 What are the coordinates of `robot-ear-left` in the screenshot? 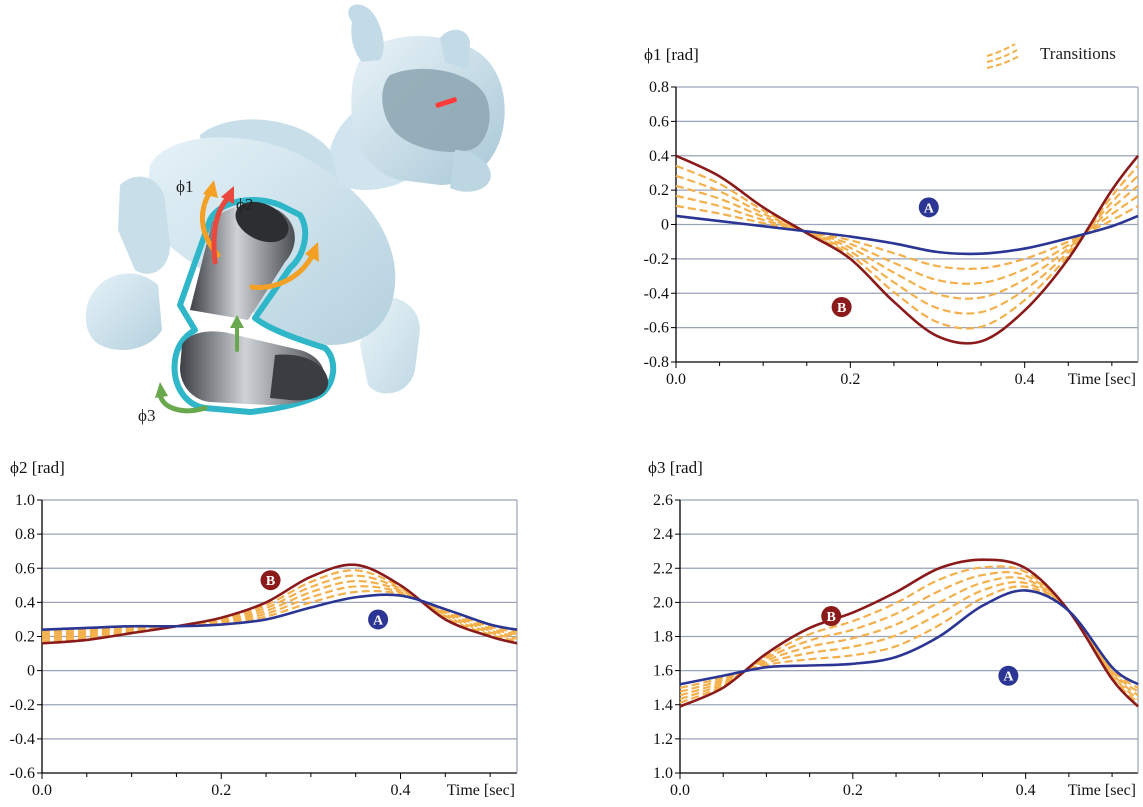 It's located at (366, 33).